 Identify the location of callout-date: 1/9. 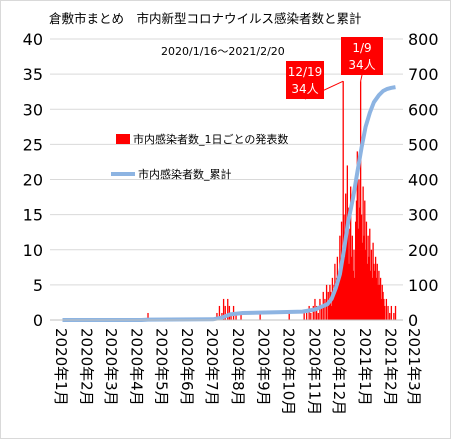
(361, 48).